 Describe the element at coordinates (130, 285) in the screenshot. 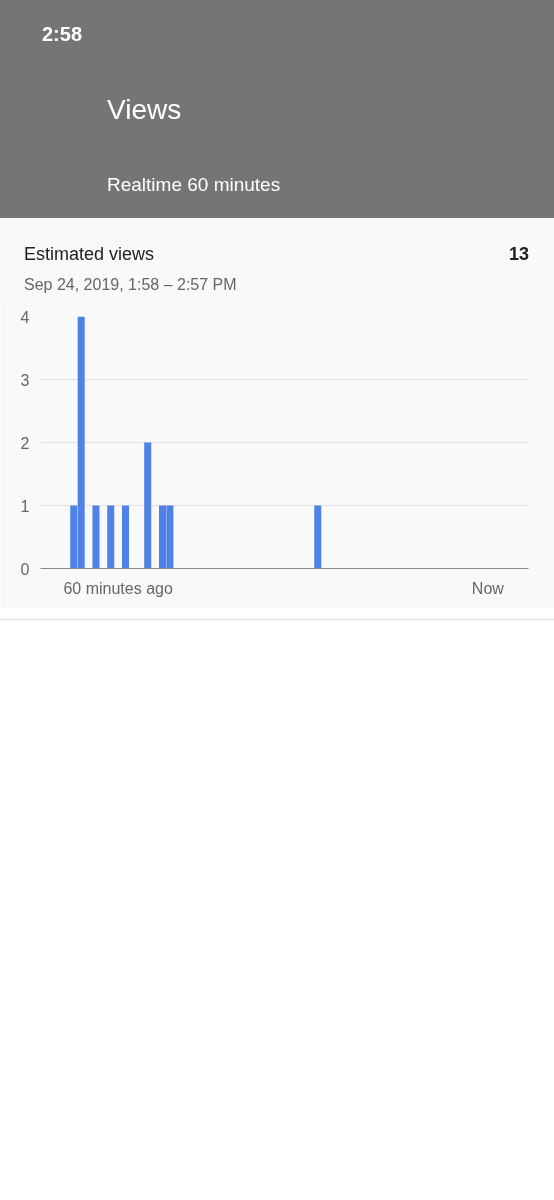

I see `chart-subtitle: Sep 24, 2019, 1:58 – 2:57 PM` at that location.